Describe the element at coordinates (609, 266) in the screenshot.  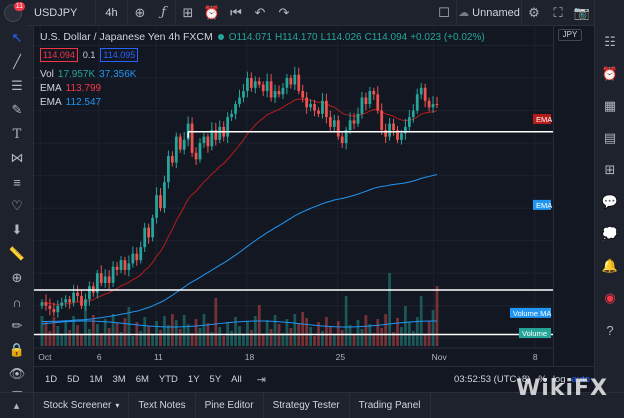
I see `notifications-button: 🔔` at that location.